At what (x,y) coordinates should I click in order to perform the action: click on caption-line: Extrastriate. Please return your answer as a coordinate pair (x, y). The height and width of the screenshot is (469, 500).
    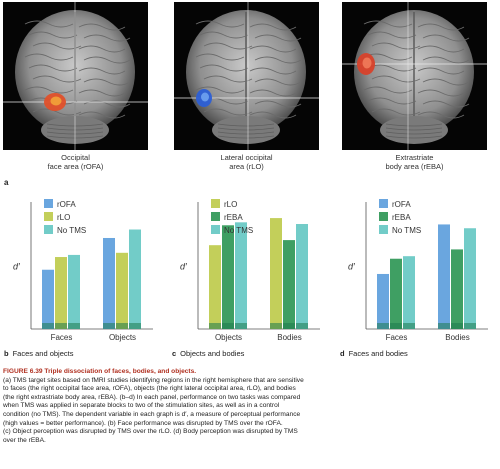
    Looking at the image, I should click on (414, 157).